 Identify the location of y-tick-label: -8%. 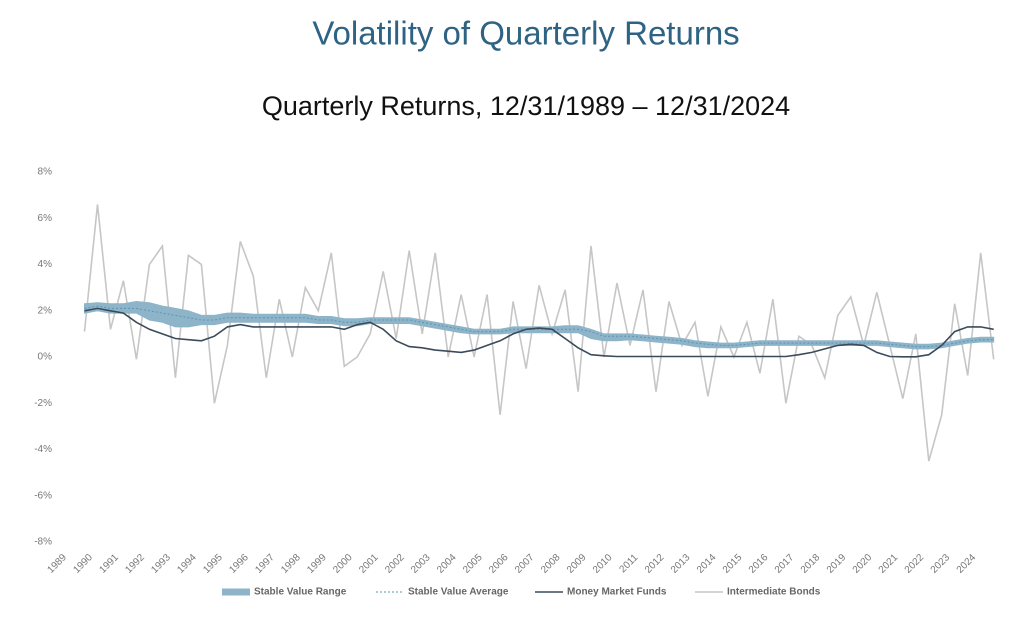
(43, 542).